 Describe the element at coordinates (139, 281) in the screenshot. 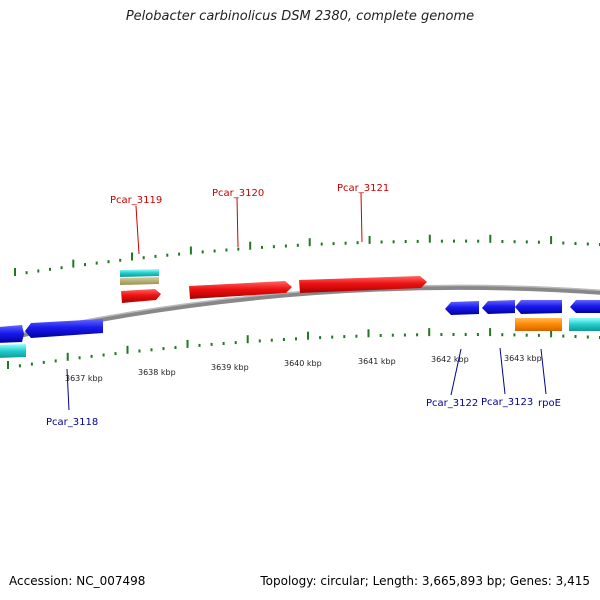

I see `olive-feature-top` at that location.